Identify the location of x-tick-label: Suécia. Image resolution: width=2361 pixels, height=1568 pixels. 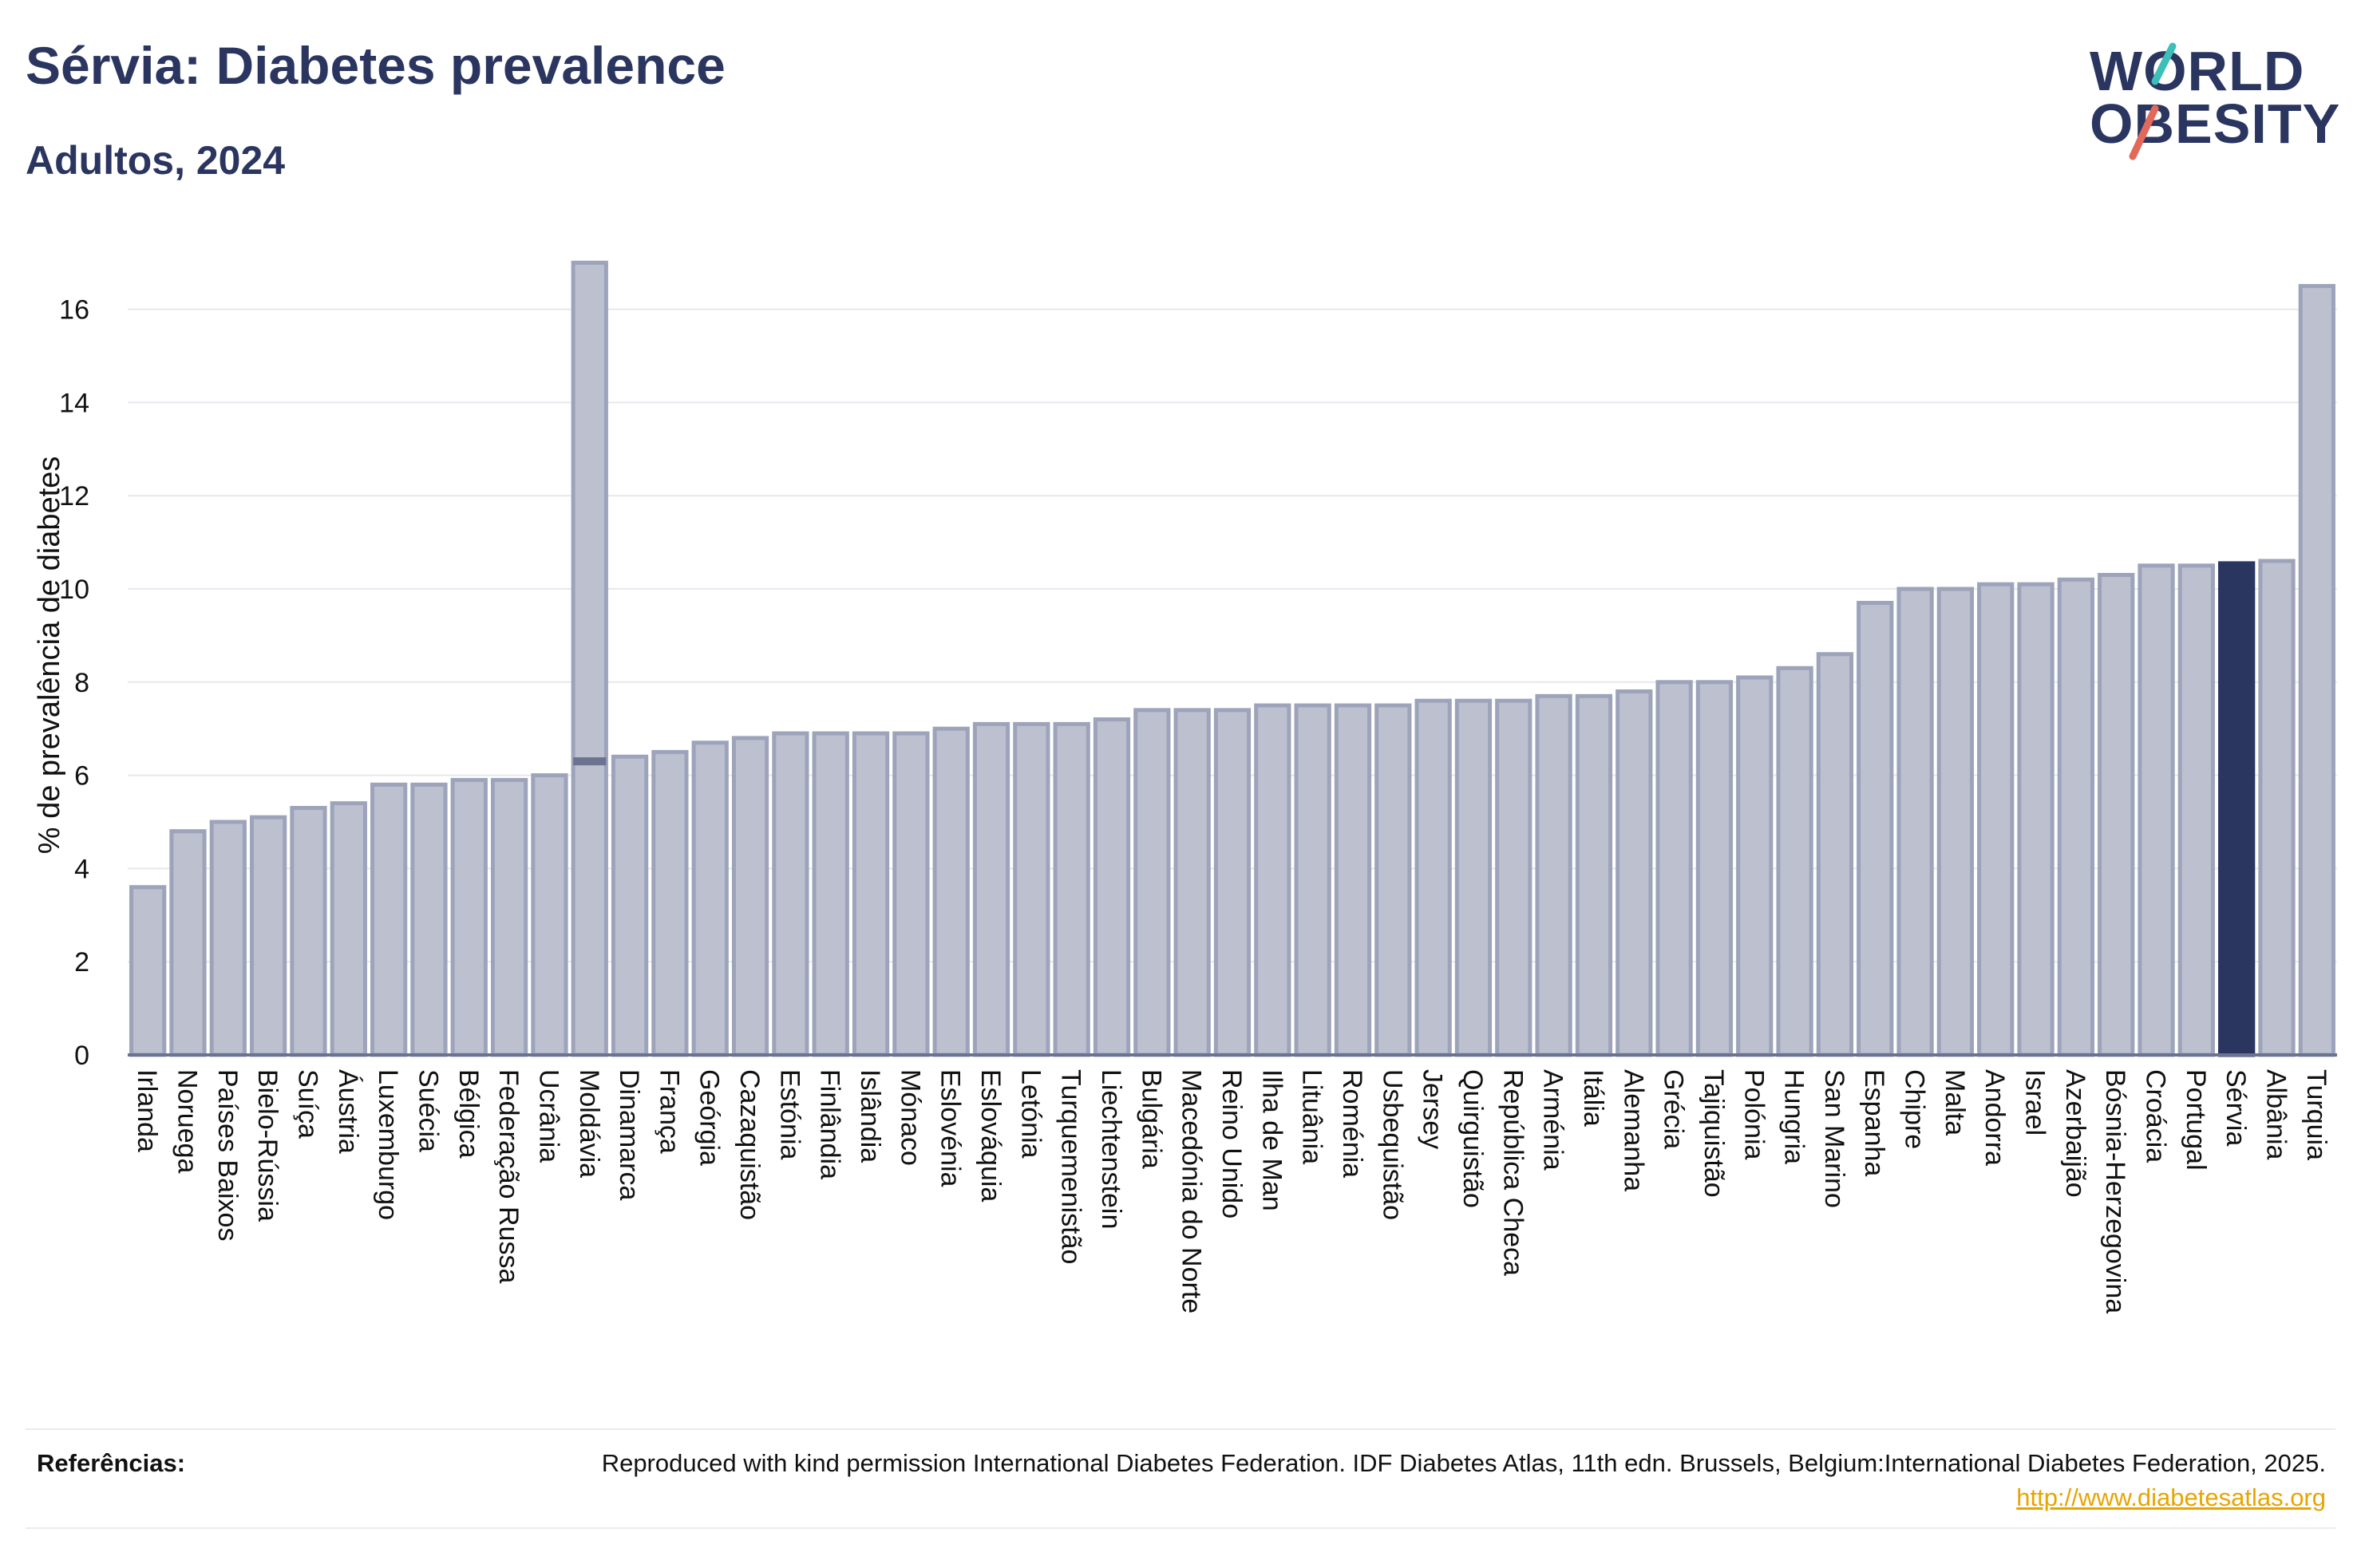
(428, 1110).